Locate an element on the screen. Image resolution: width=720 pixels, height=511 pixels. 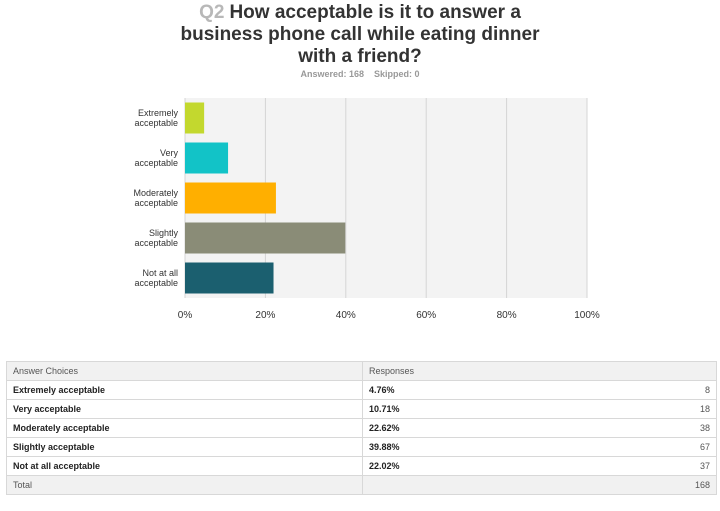
category-label: Moderately is located at coordinates (155, 193).